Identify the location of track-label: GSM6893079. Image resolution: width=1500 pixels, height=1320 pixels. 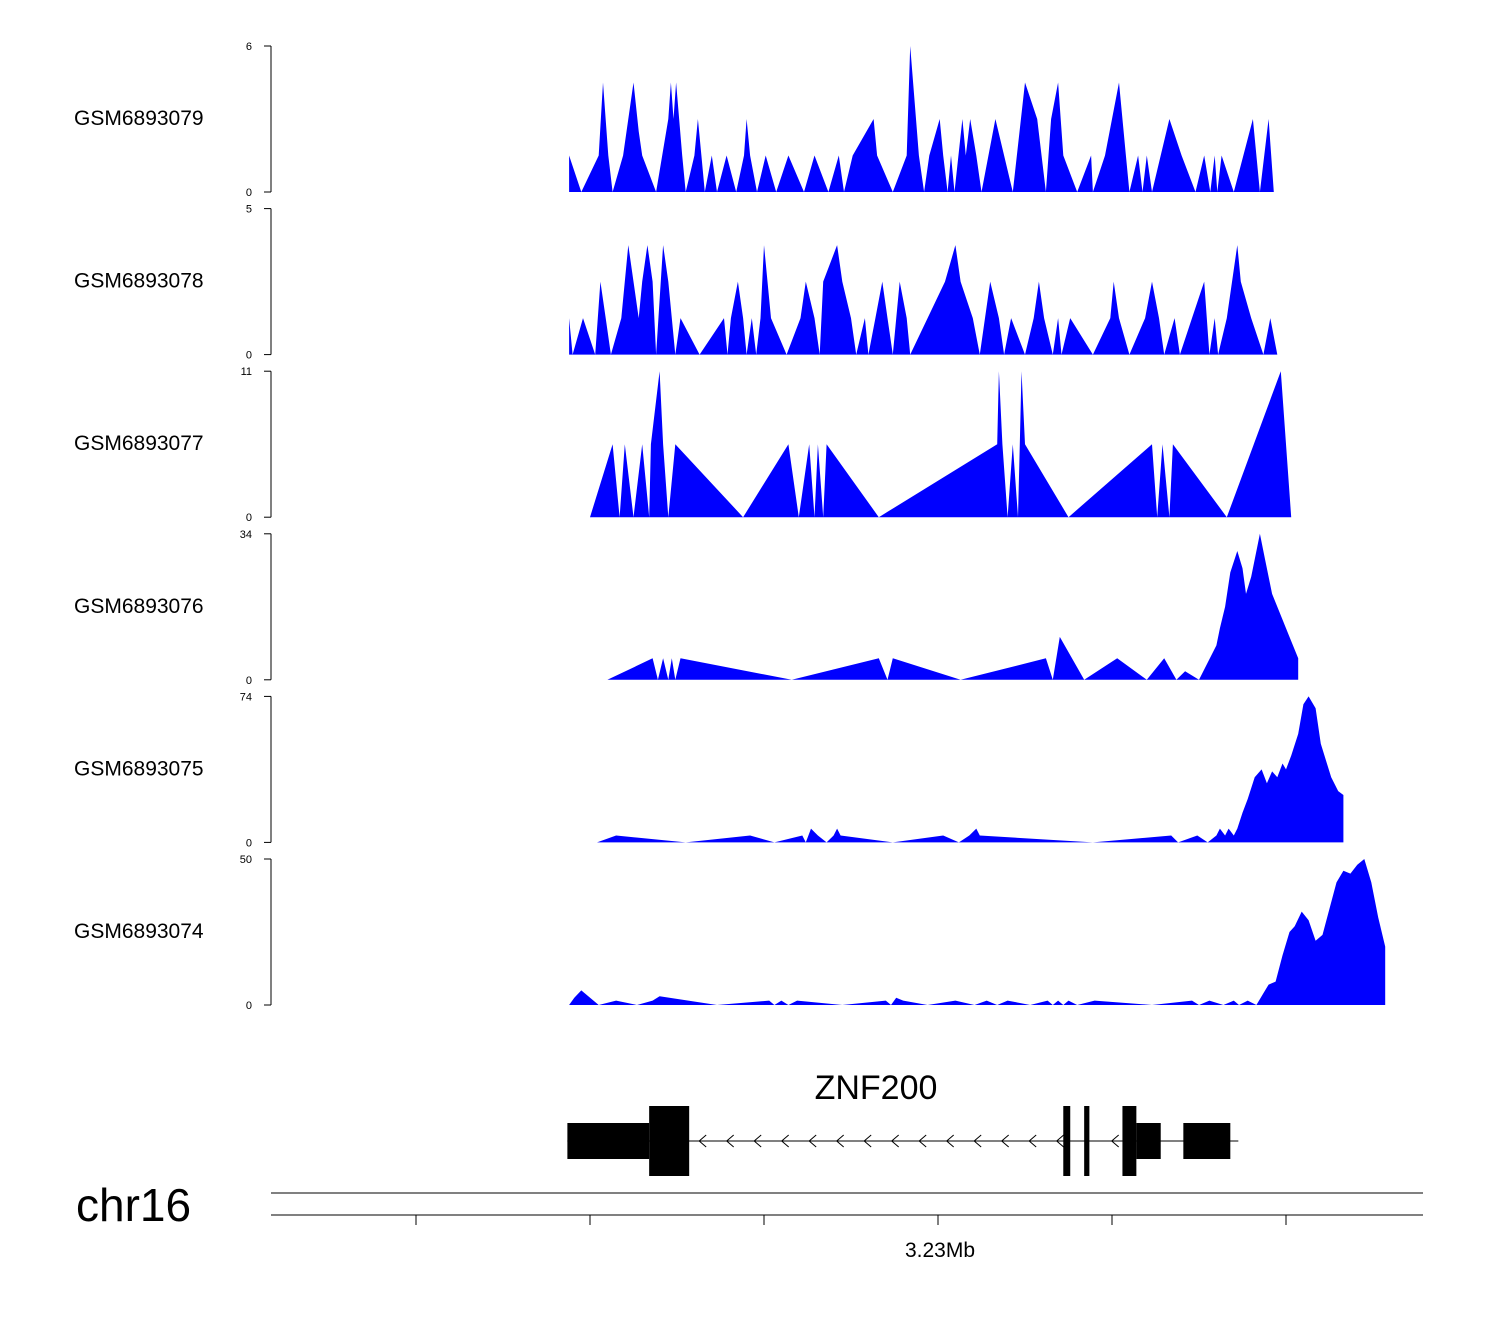
(139, 118).